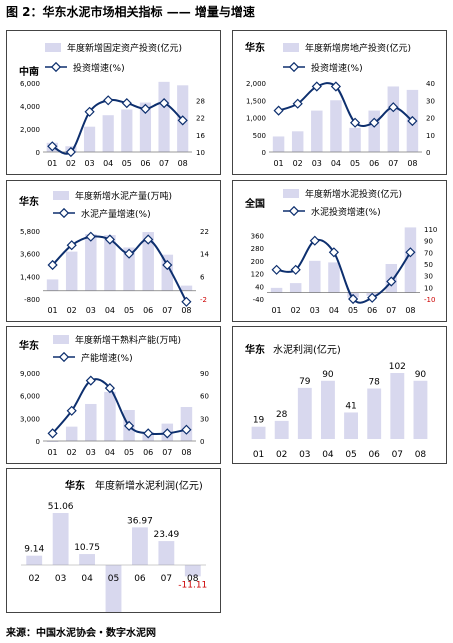 Image resolution: width=453 pixels, height=643 pixels. I want to click on y-right-tick: 10, so click(200, 153).